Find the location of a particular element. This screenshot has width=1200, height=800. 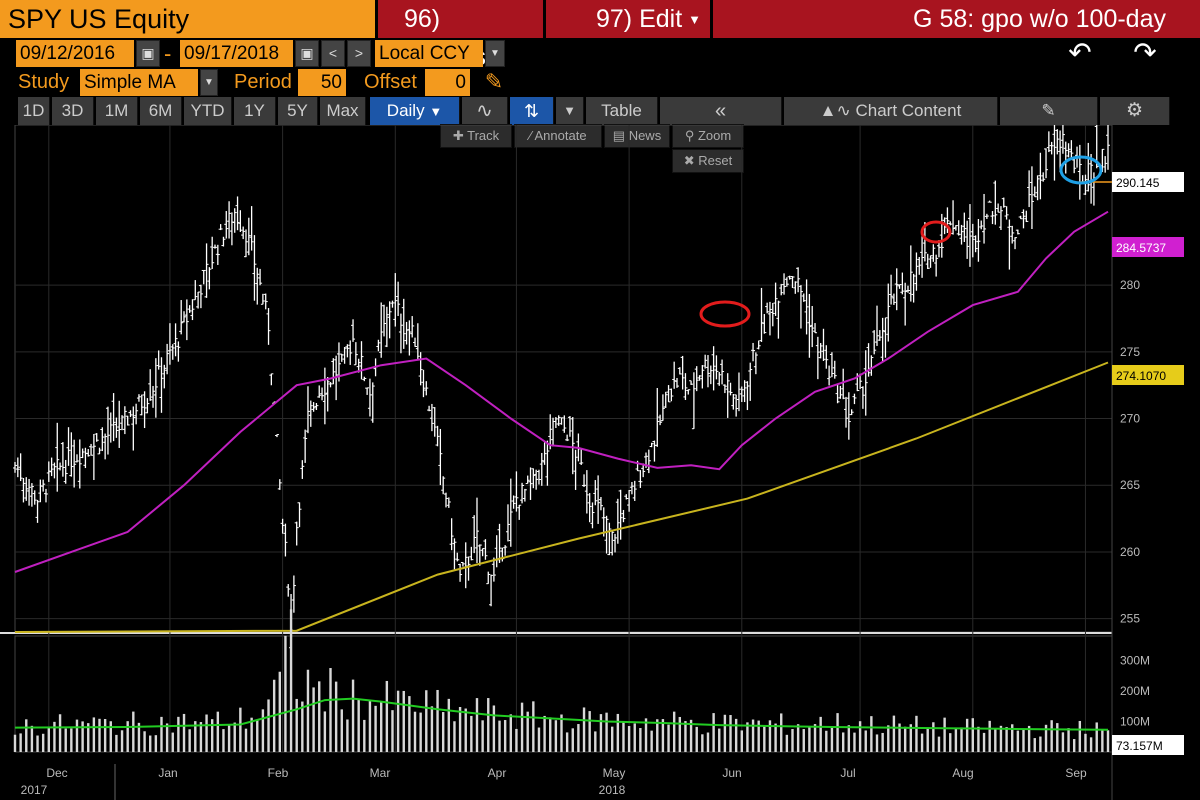

range-5y: 5Y is located at coordinates (298, 111).